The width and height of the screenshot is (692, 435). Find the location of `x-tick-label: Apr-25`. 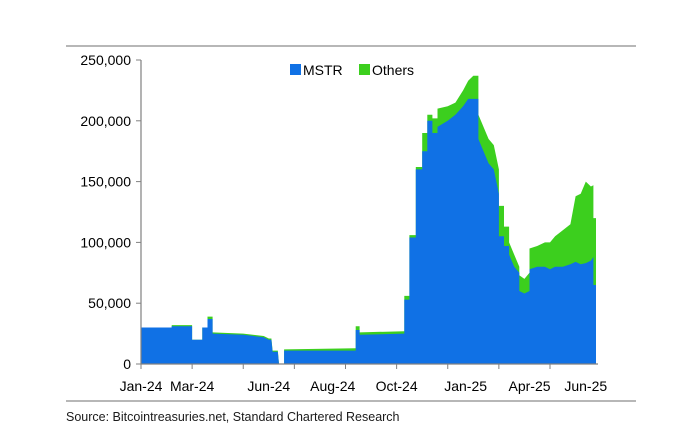

x-tick-label: Apr-25 is located at coordinates (530, 386).